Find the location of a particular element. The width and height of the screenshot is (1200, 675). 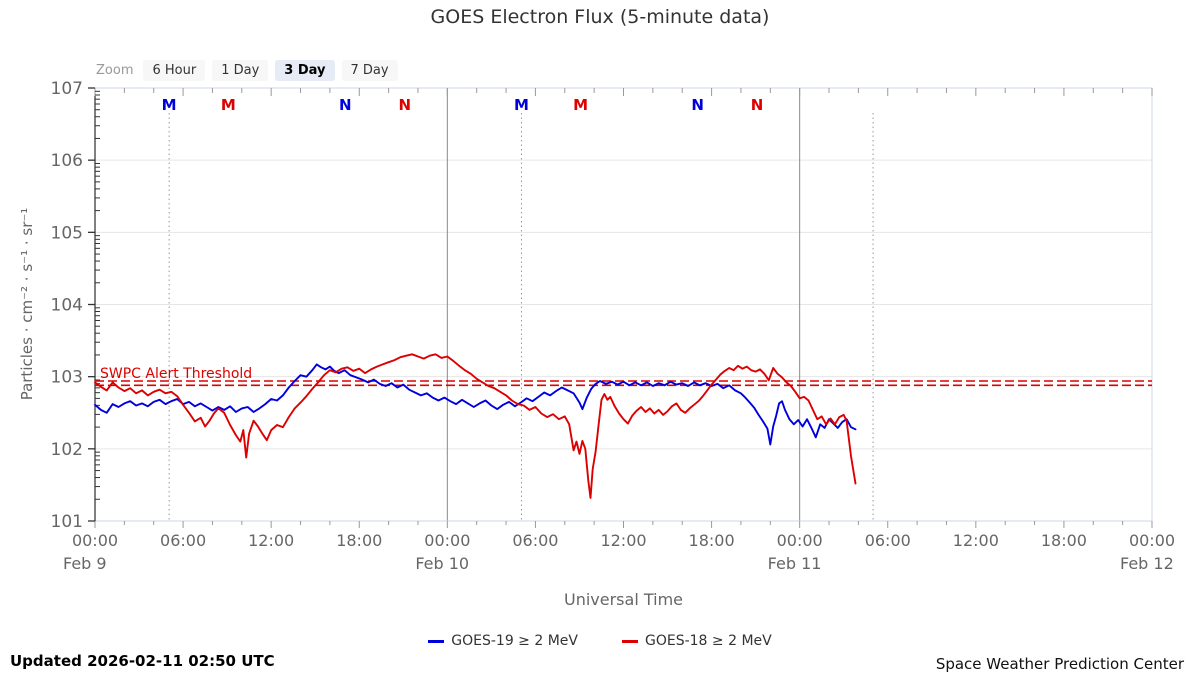

zoom-buttons-group: 6 Hour 1 Day 3 Day 7 Day is located at coordinates (270, 70).